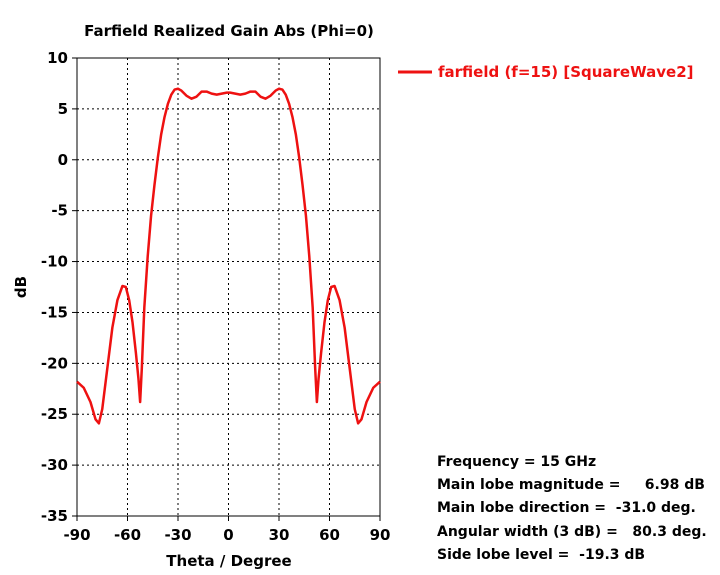  What do you see at coordinates (279, 535) in the screenshot?
I see `x-tick-label: 30` at bounding box center [279, 535].